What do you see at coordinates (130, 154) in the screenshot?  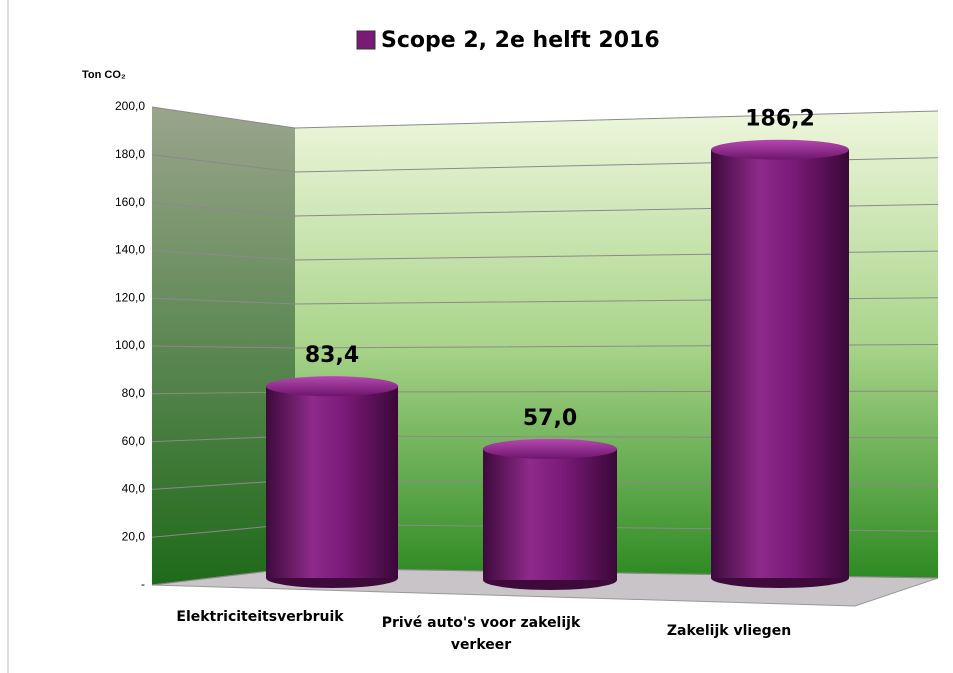 I see `y-tick-label: 180,0` at bounding box center [130, 154].